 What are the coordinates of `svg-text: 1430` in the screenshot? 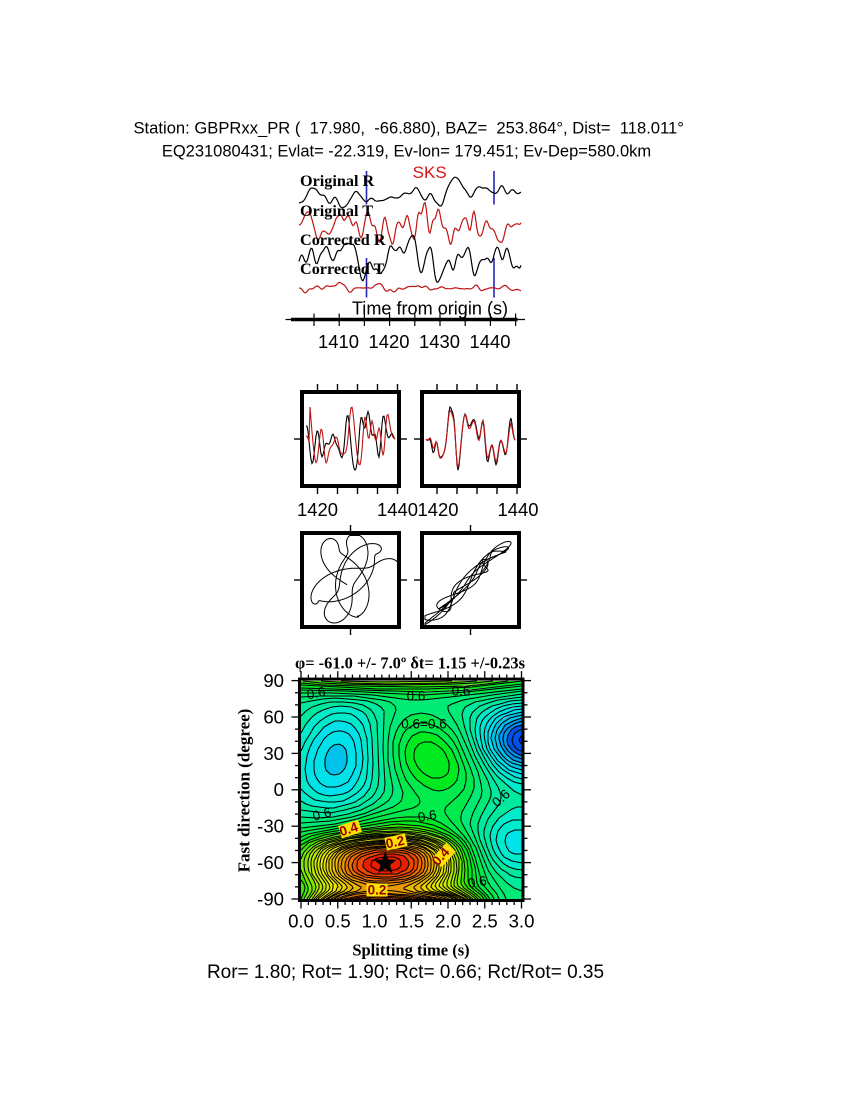 It's located at (439, 341).